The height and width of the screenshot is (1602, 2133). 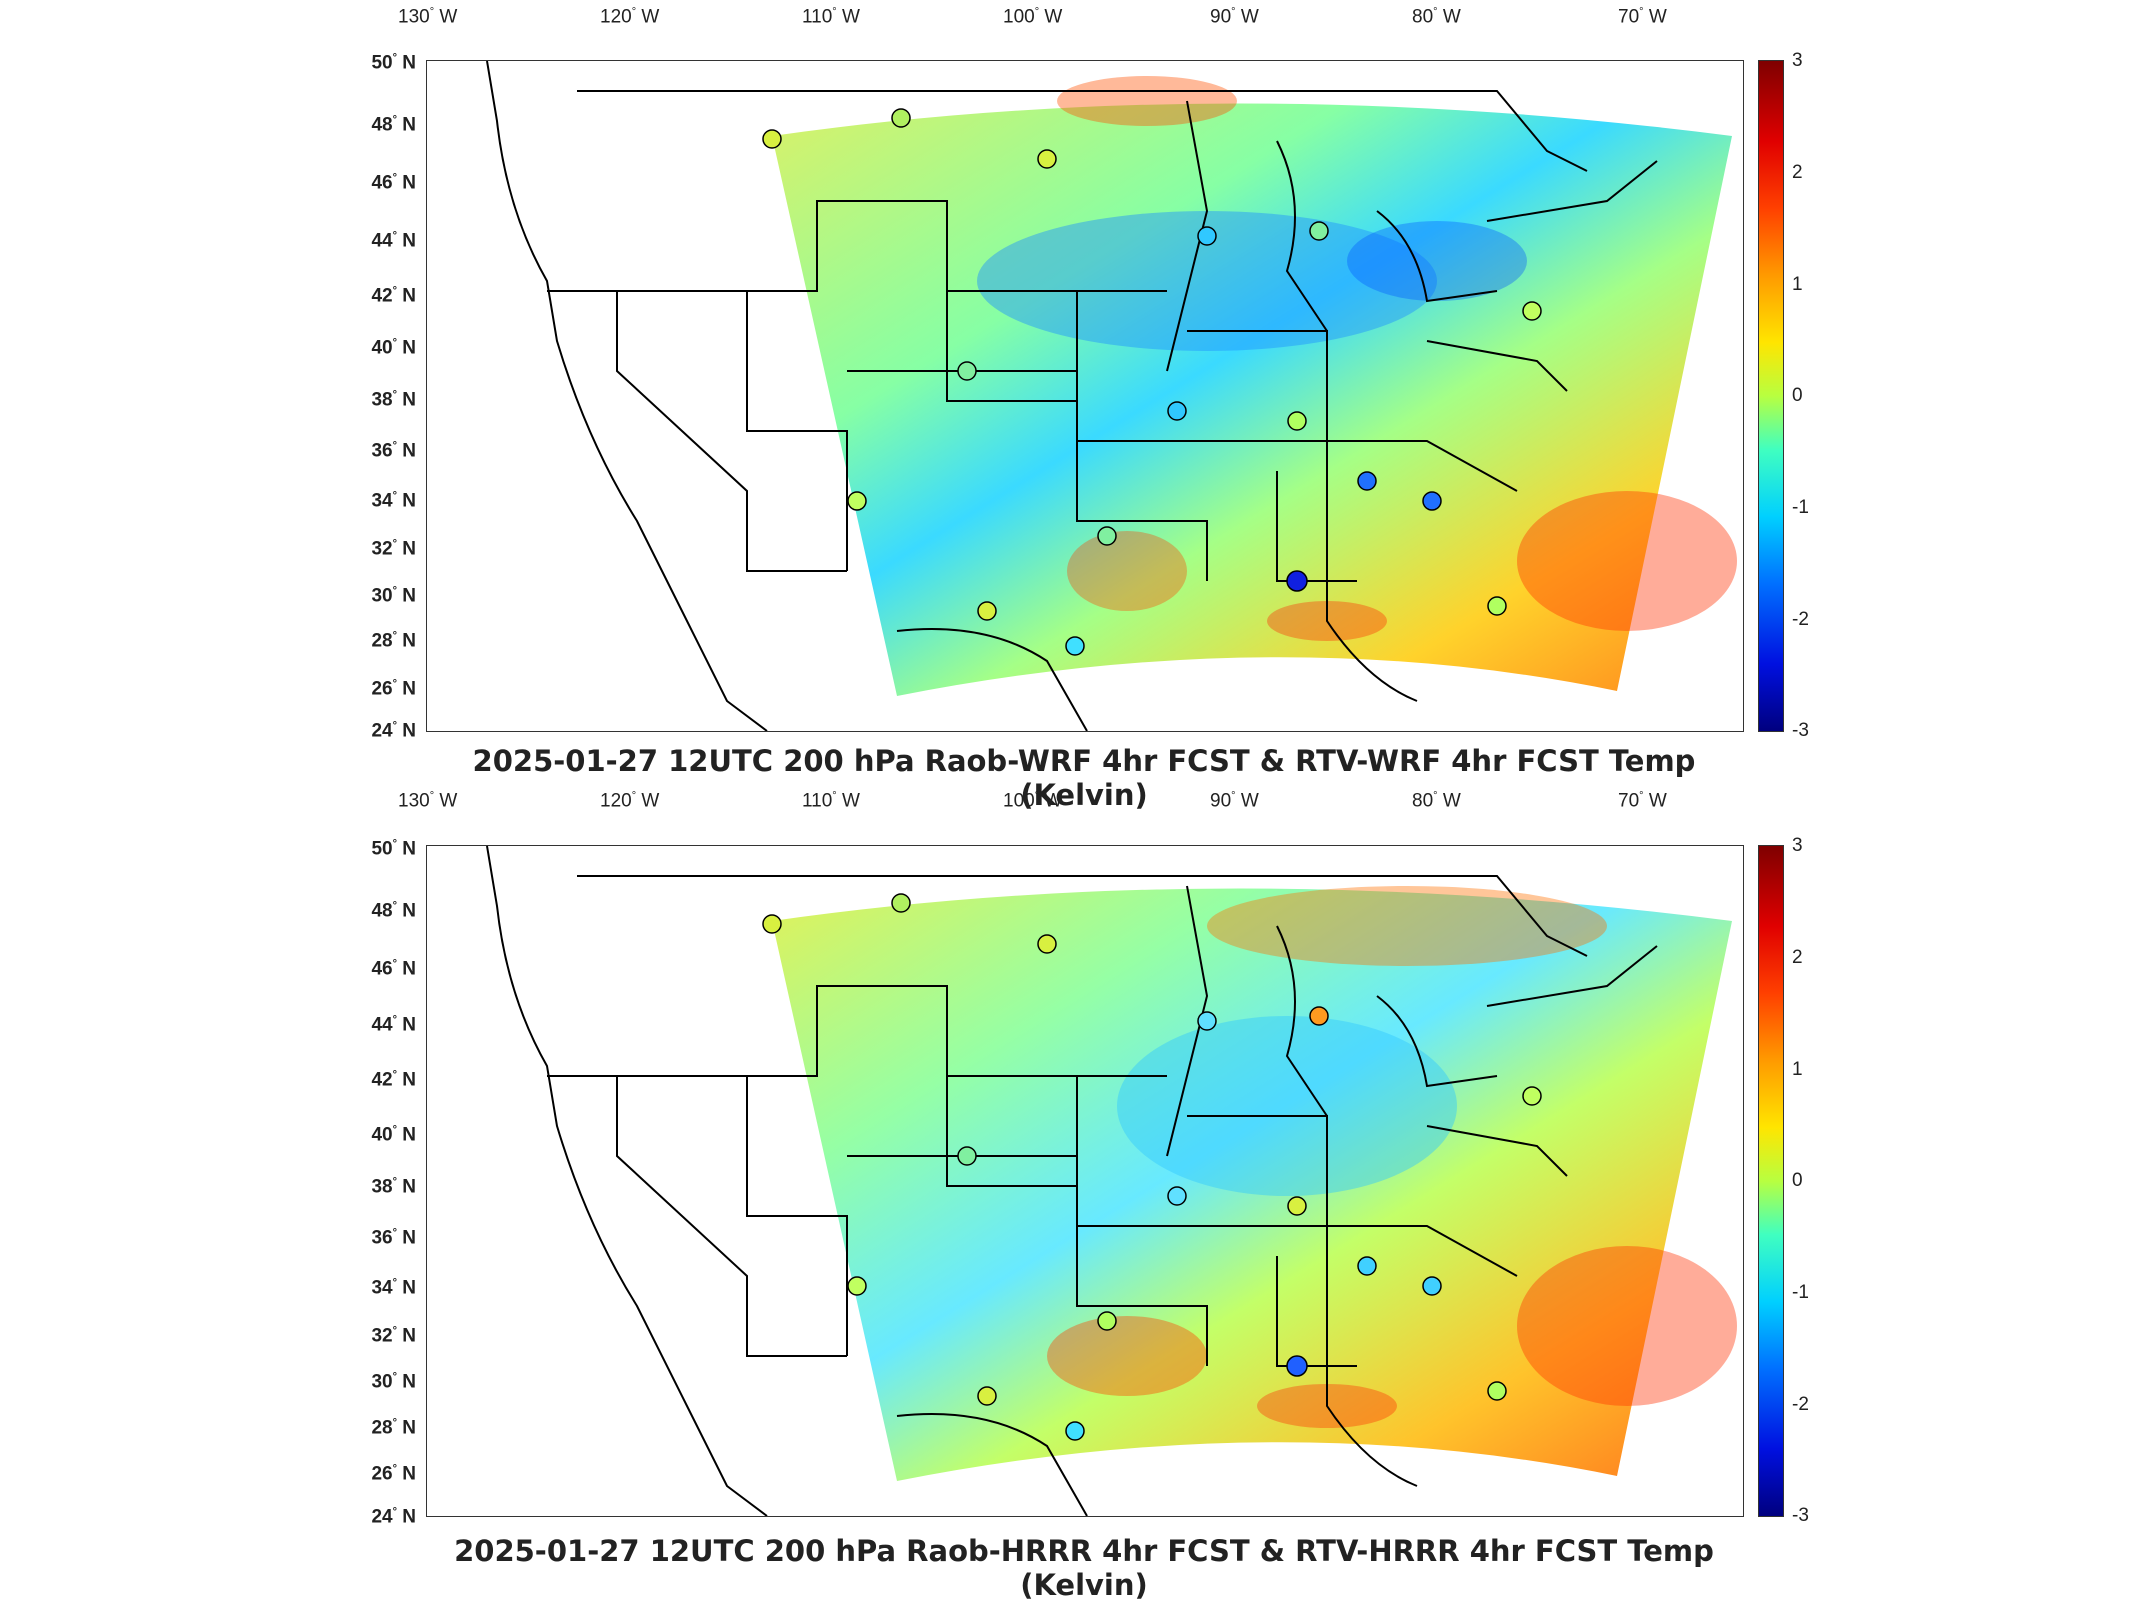 I want to click on longitude-label: 110° W, so click(x=831, y=801).